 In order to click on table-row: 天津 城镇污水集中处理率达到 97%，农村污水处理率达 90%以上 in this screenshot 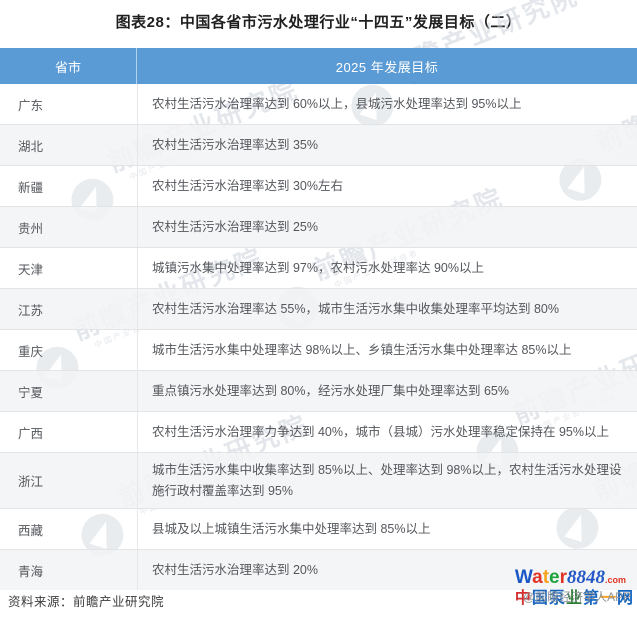, I will do `click(318, 267)`.